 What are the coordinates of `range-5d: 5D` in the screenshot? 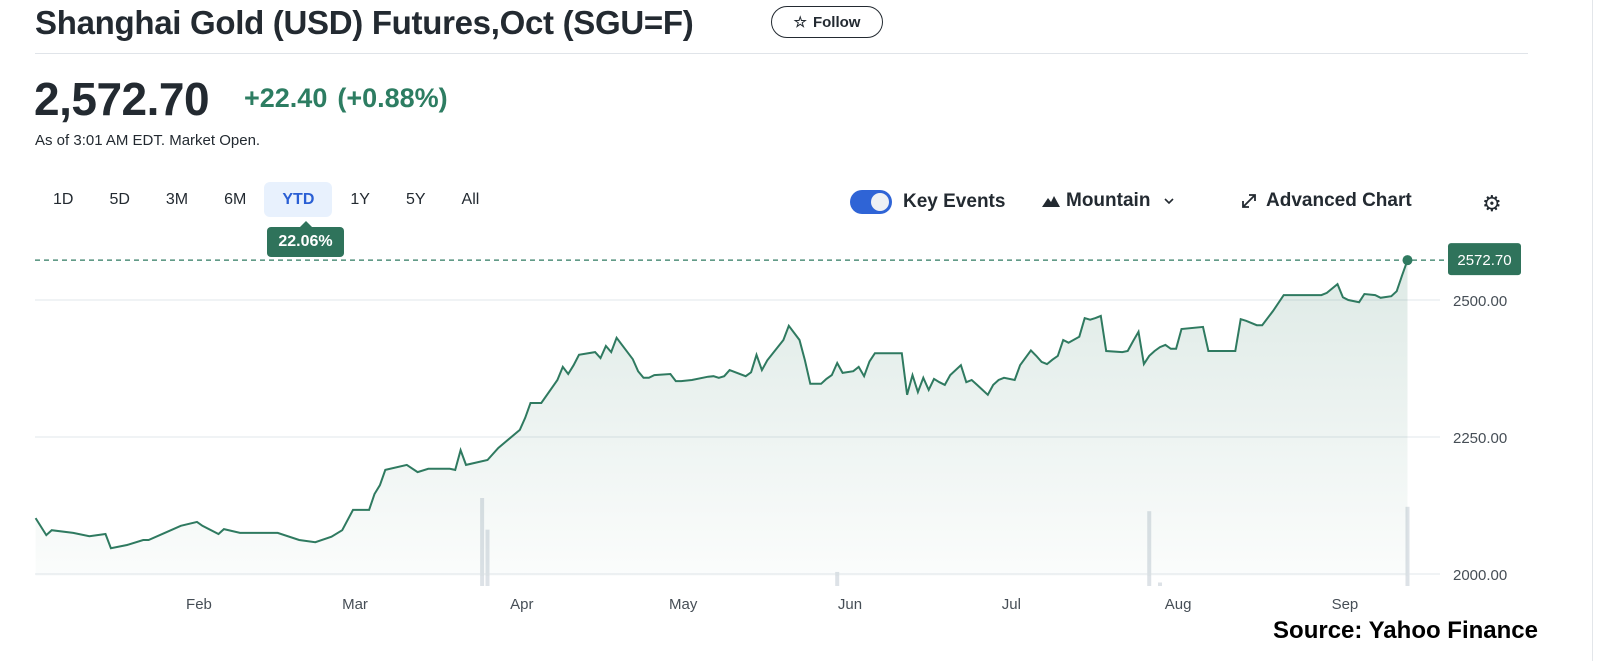 It's located at (119, 199).